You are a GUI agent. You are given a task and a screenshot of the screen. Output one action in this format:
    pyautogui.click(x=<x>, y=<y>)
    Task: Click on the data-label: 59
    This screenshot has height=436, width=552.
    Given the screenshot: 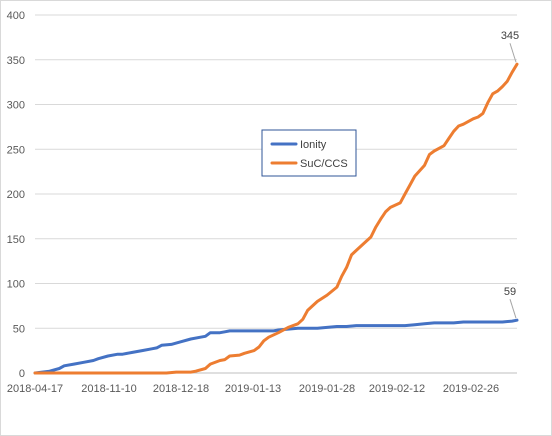 What is the action you would take?
    pyautogui.click(x=510, y=292)
    